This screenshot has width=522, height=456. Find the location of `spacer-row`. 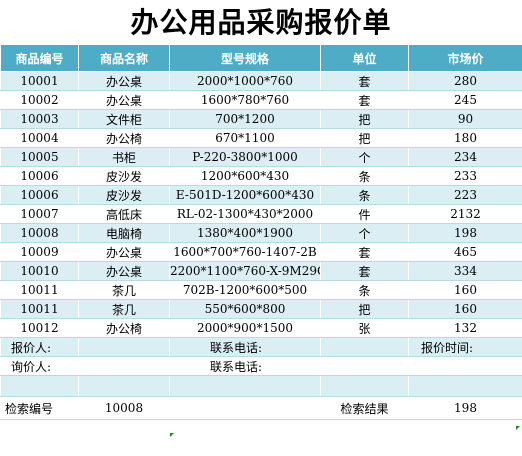

spacer-row is located at coordinates (261, 386).